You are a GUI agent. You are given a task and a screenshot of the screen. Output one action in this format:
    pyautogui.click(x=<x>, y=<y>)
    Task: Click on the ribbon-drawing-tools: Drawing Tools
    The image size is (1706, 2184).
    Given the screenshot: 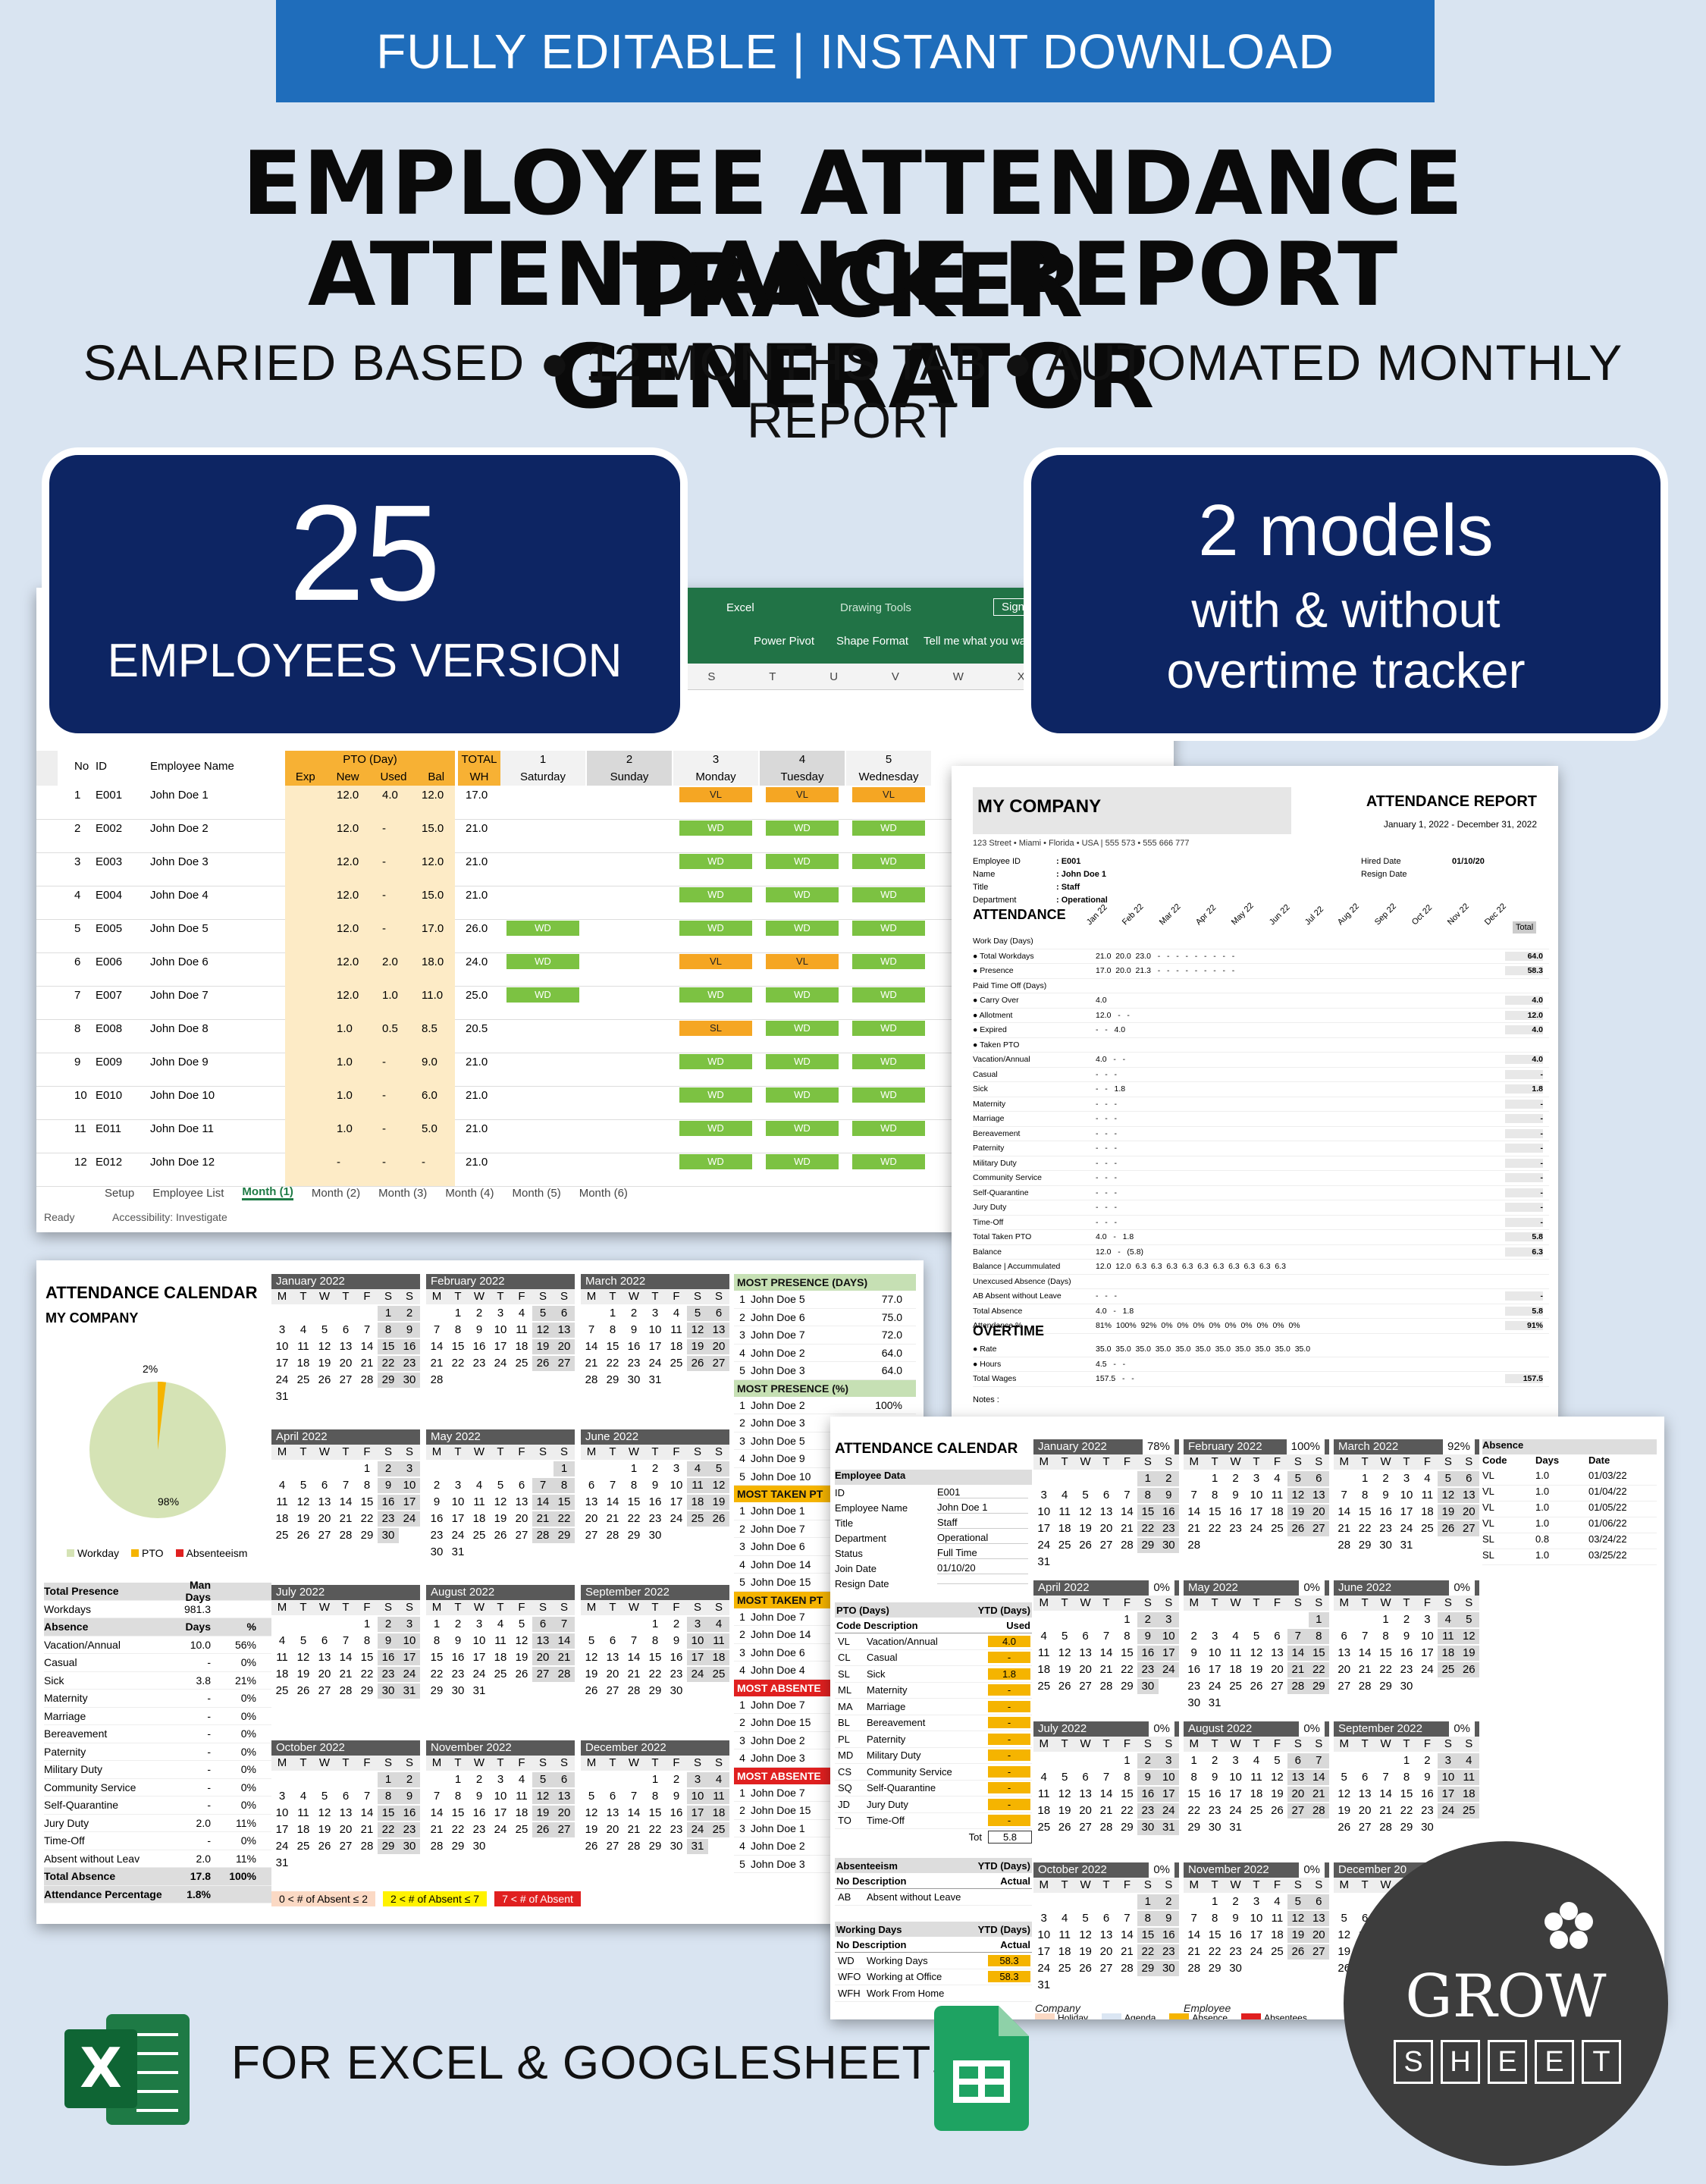 What is the action you would take?
    pyautogui.click(x=875, y=607)
    